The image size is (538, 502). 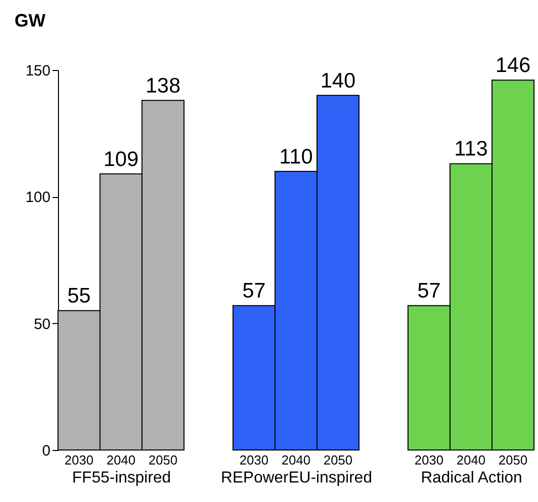 I want to click on y-tick-label: 150, so click(x=37, y=71).